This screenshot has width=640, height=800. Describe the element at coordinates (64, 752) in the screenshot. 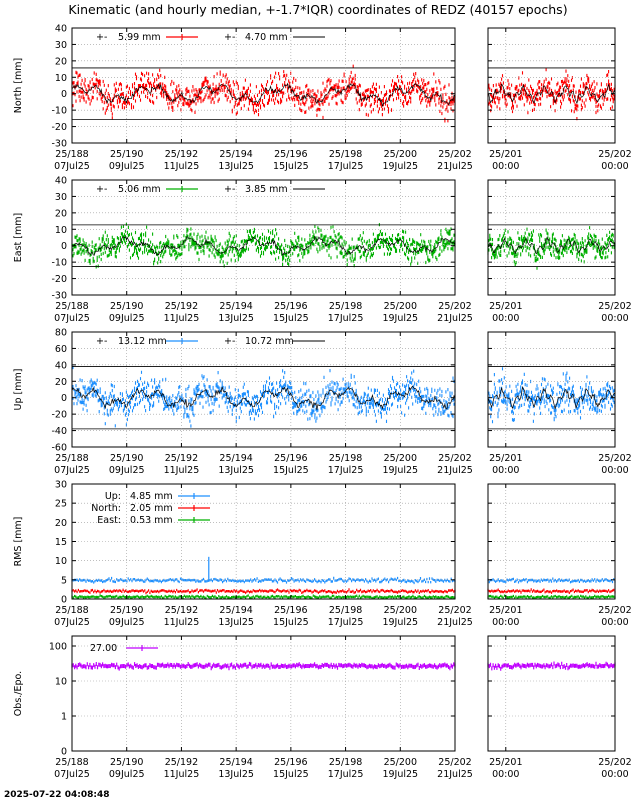

I see `panel-obs-main-ytick-label: 0` at that location.